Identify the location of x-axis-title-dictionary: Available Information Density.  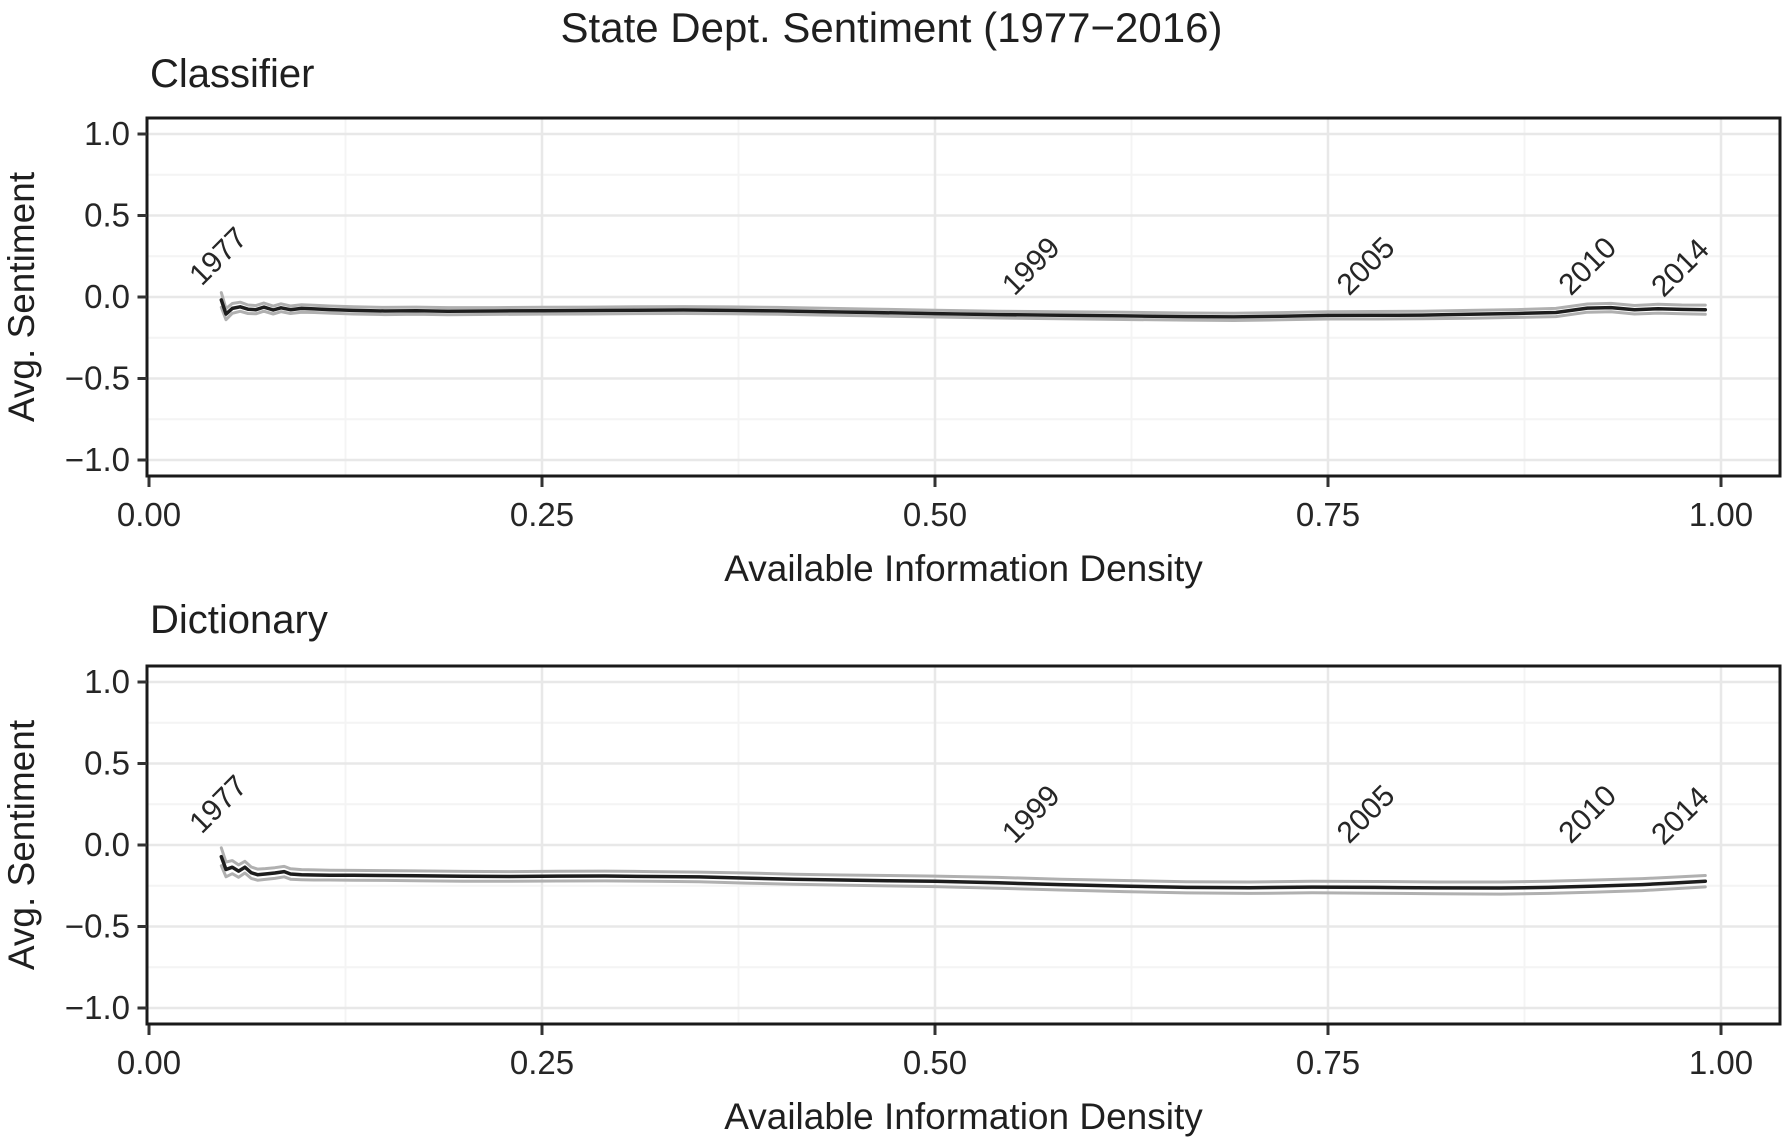
(963, 1116).